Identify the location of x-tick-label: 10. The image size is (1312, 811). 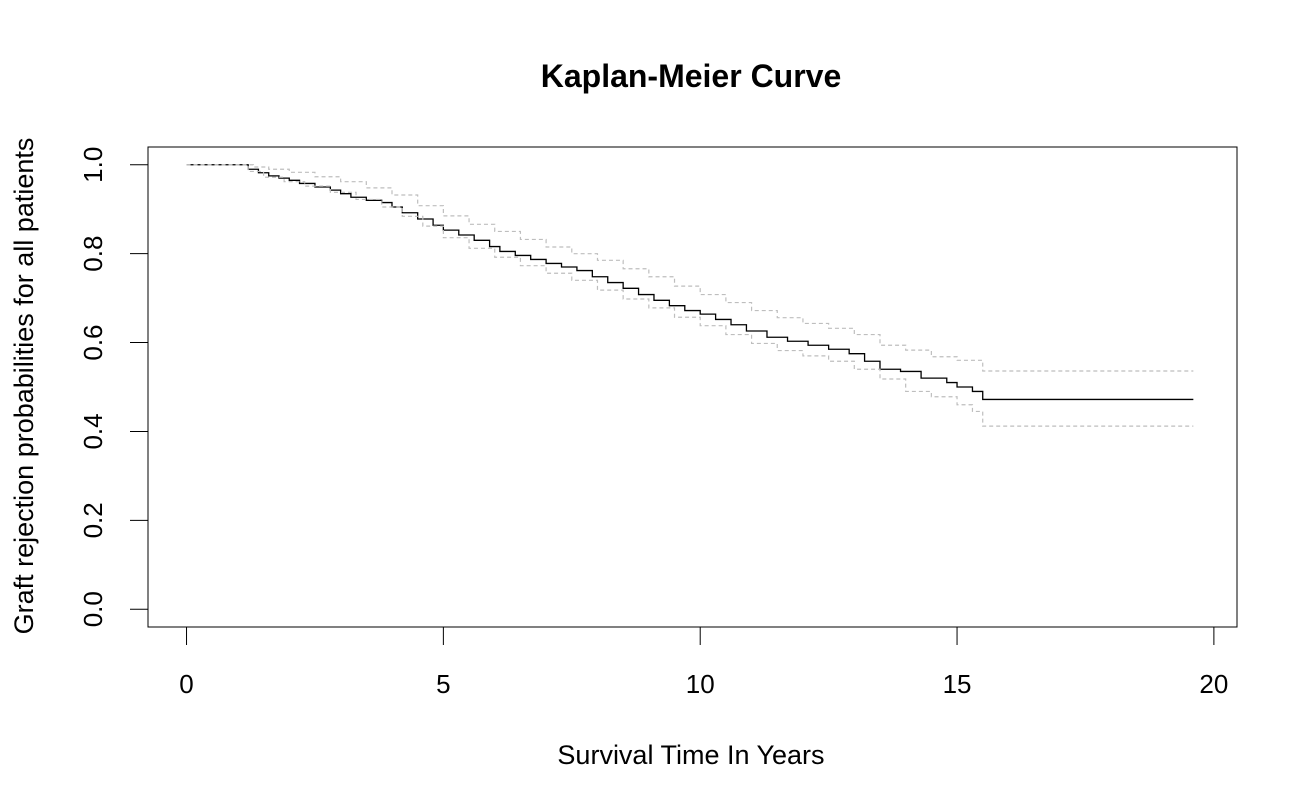
(700, 684).